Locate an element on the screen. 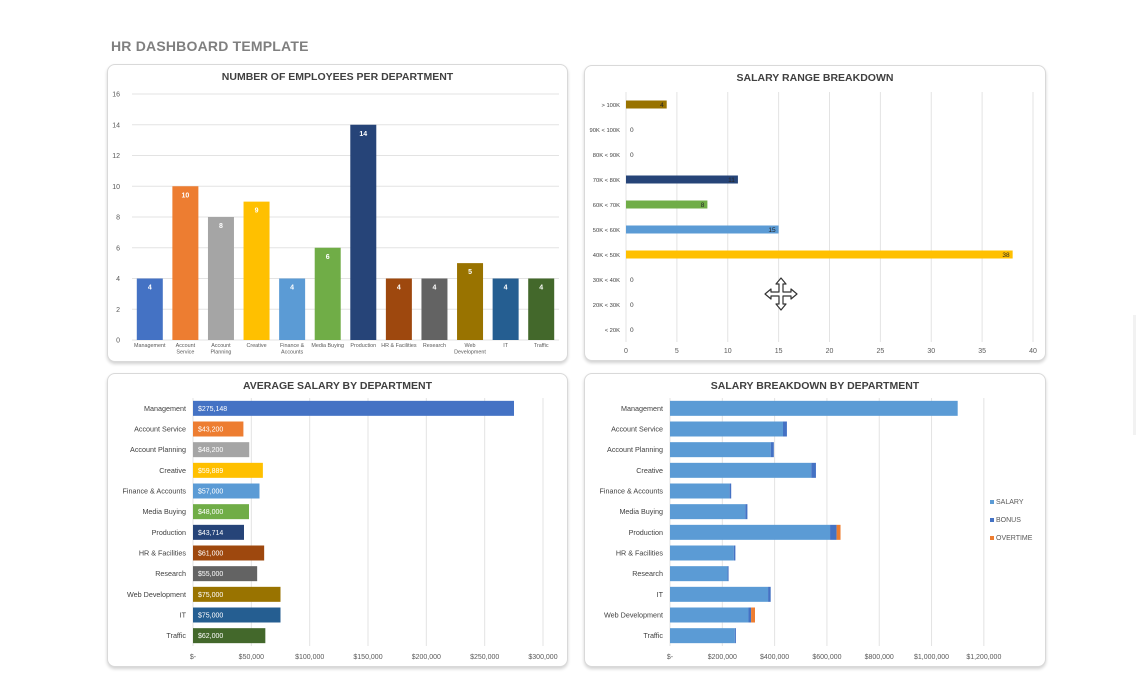 The height and width of the screenshot is (695, 1136). y-tick-label: 12 is located at coordinates (116, 156).